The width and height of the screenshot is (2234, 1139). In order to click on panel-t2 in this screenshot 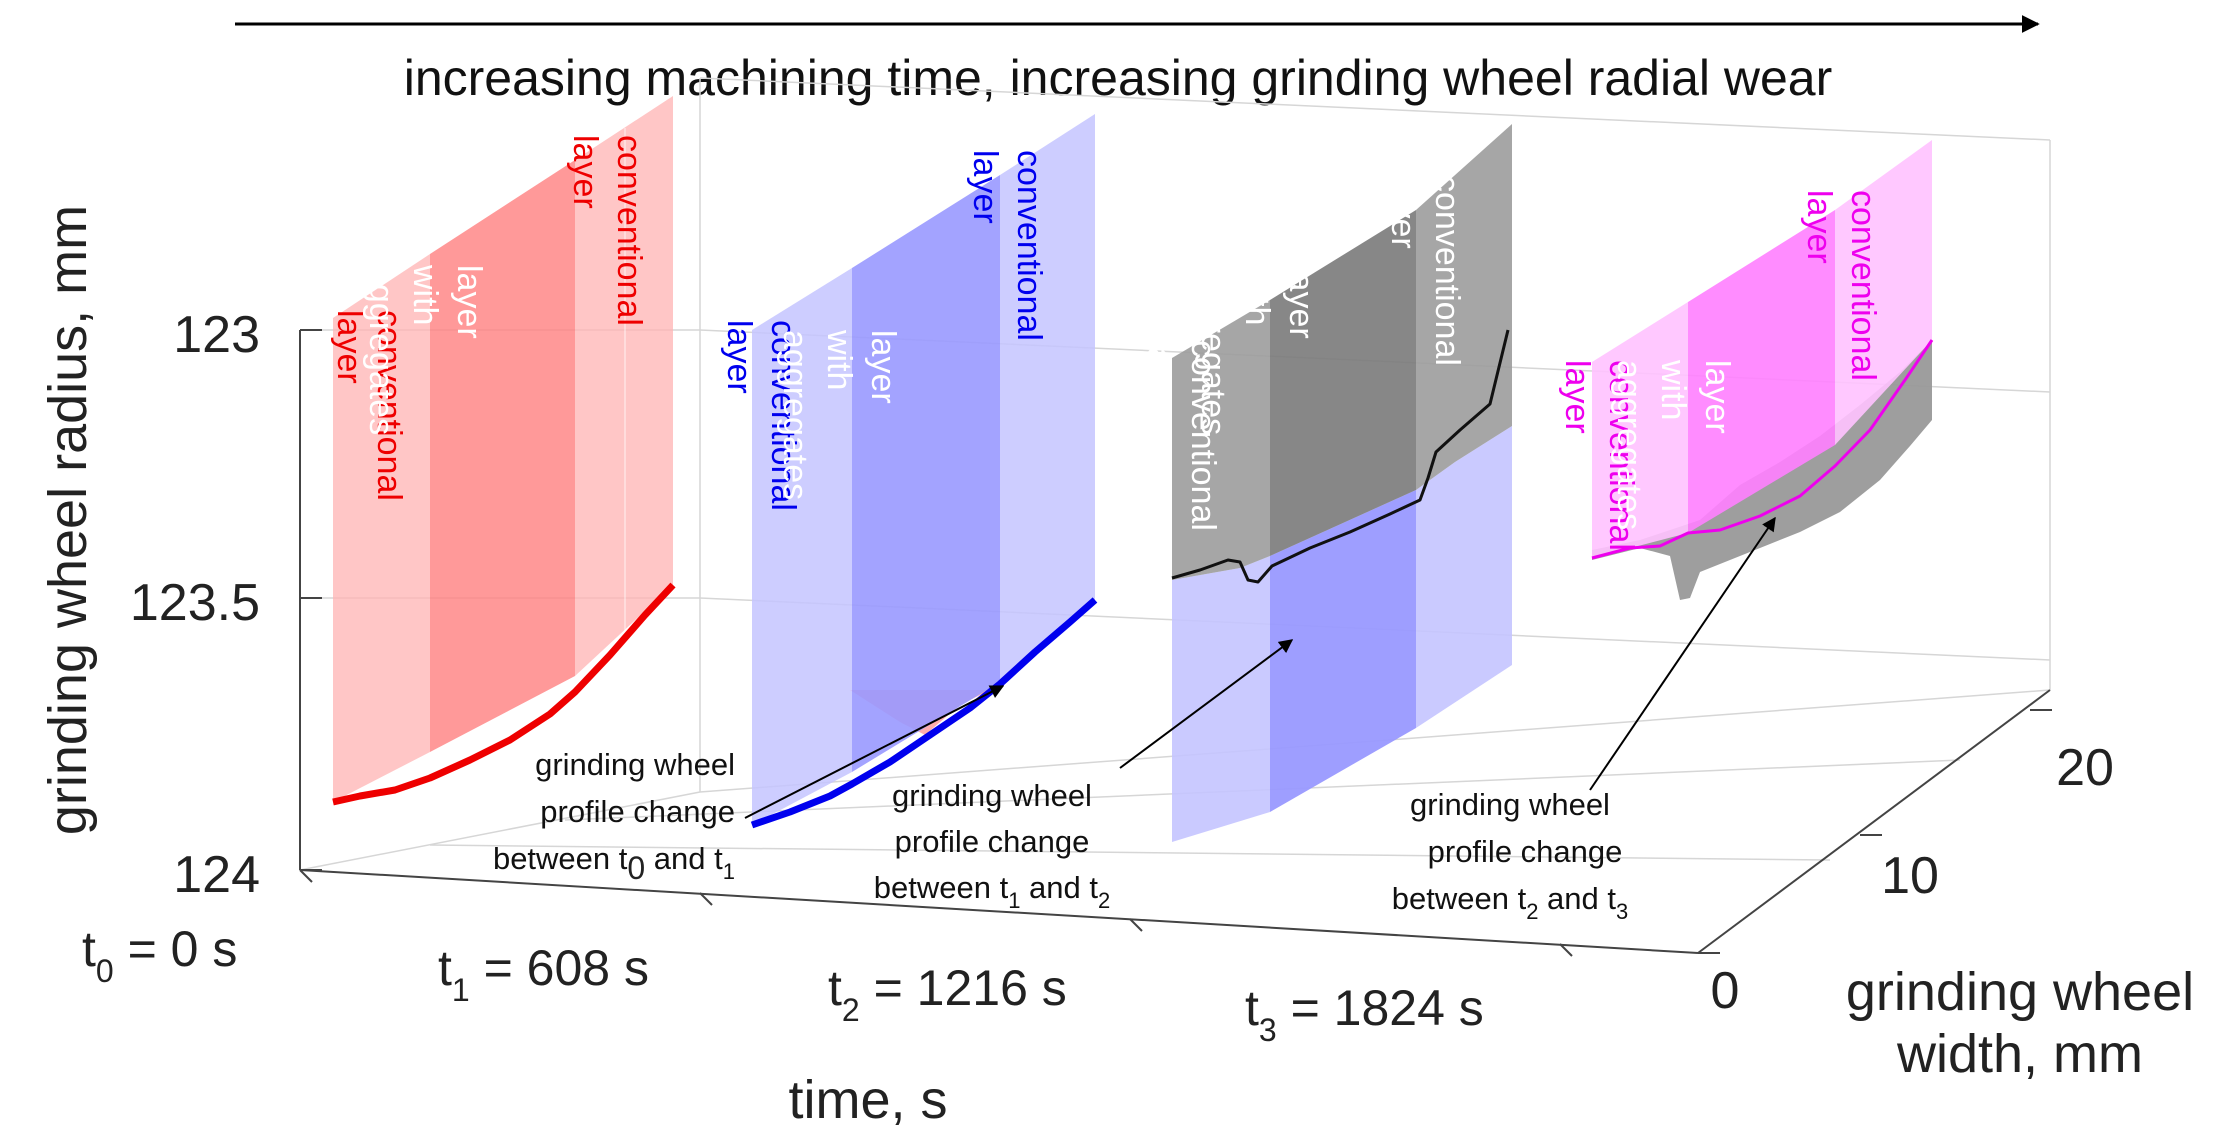, I will do `click(1341, 483)`.